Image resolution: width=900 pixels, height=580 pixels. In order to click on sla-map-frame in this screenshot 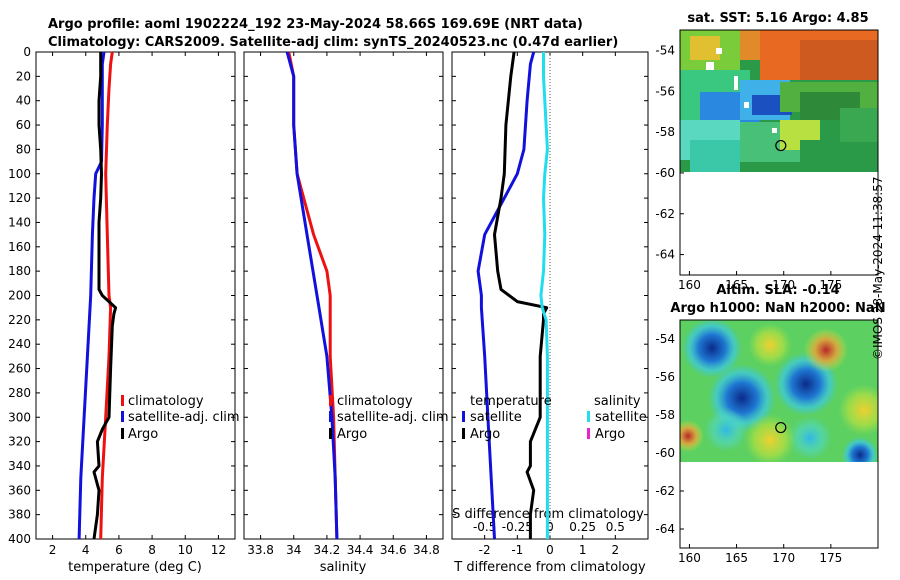, I will do `click(779, 434)`.